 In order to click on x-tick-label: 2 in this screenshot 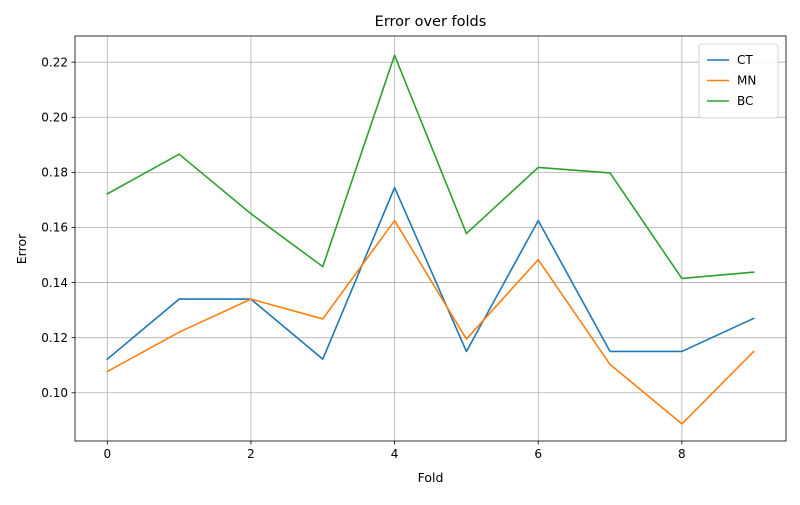, I will do `click(251, 454)`.